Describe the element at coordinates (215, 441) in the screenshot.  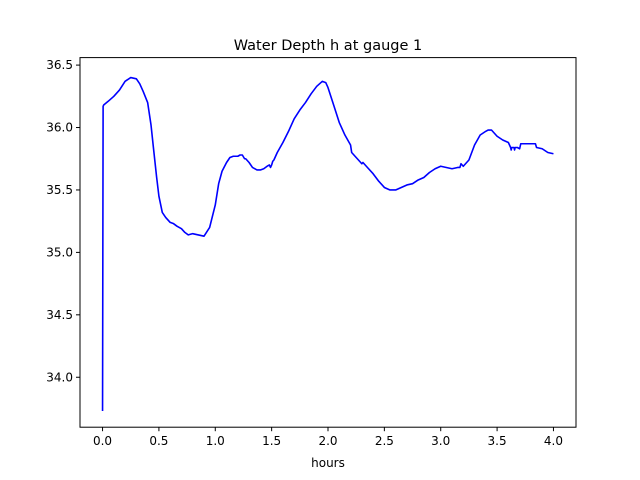
I see `x-tick-label: 1.0` at that location.